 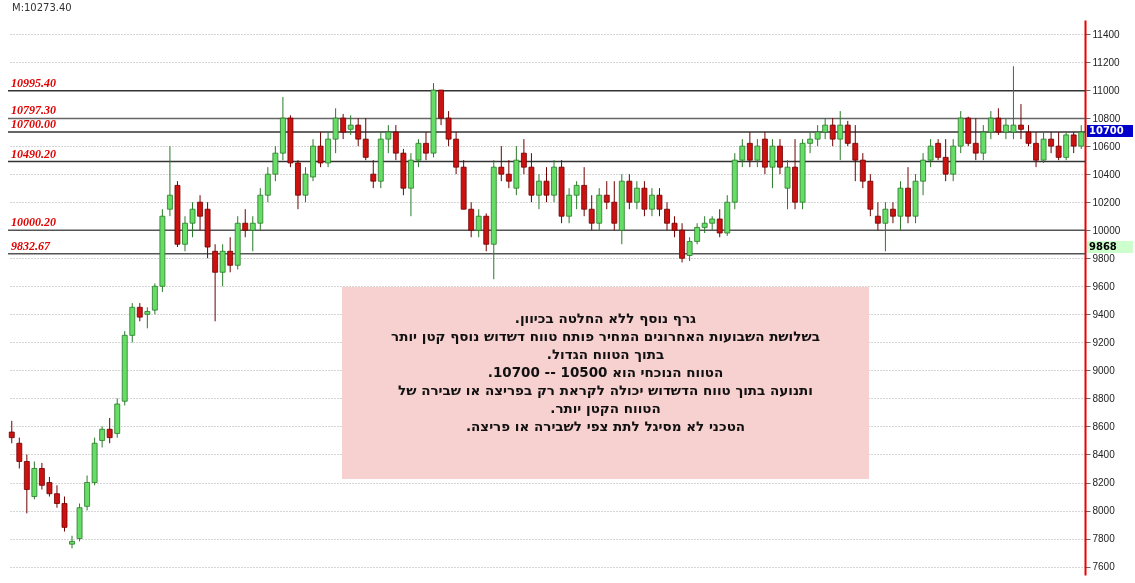 What do you see at coordinates (1104, 314) in the screenshot?
I see `y-tick-label: 9400` at bounding box center [1104, 314].